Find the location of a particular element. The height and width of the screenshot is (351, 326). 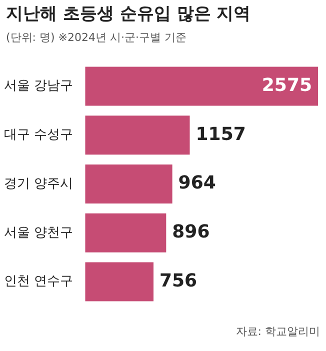

data-label: 2575 is located at coordinates (287, 85).